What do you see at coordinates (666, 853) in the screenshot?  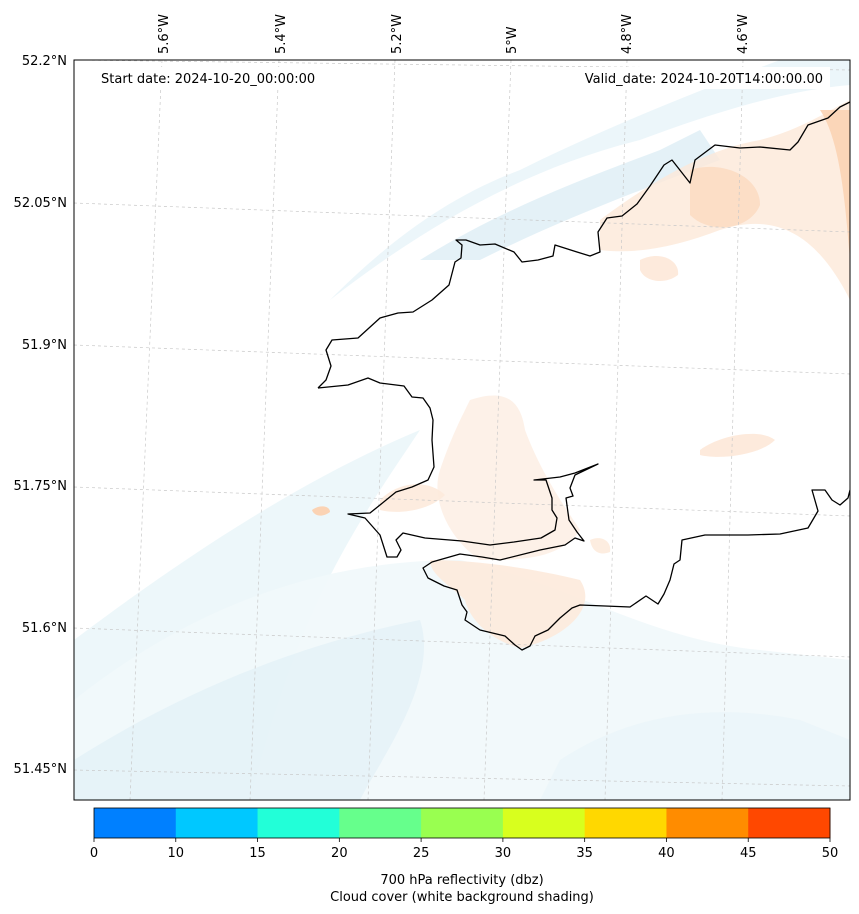 I see `colorbar-tick-label: 40` at bounding box center [666, 853].